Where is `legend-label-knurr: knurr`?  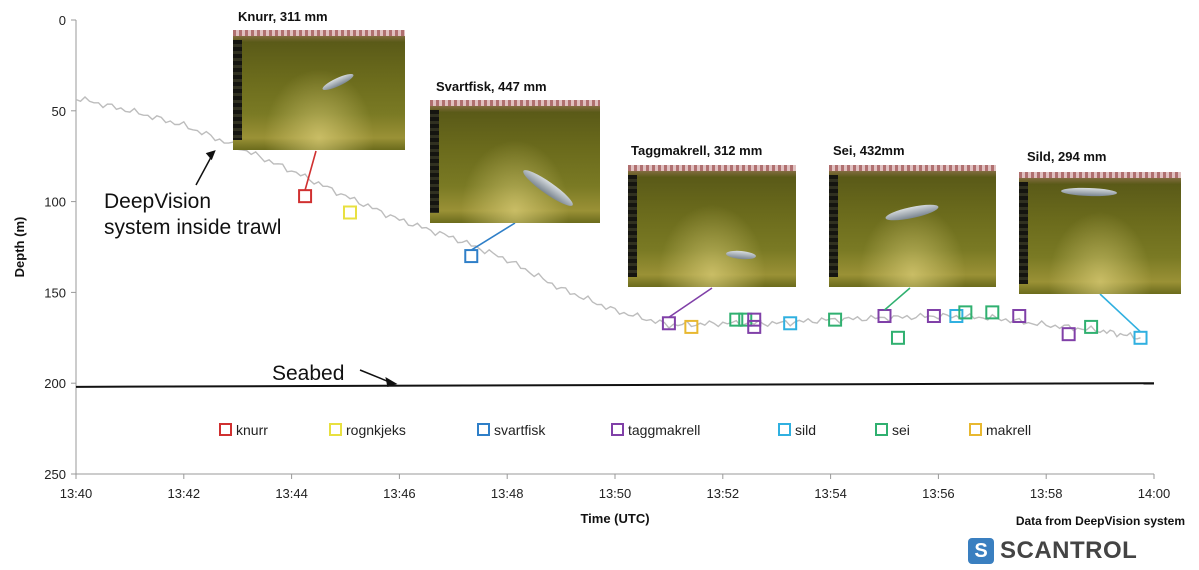 legend-label-knurr: knurr is located at coordinates (252, 430).